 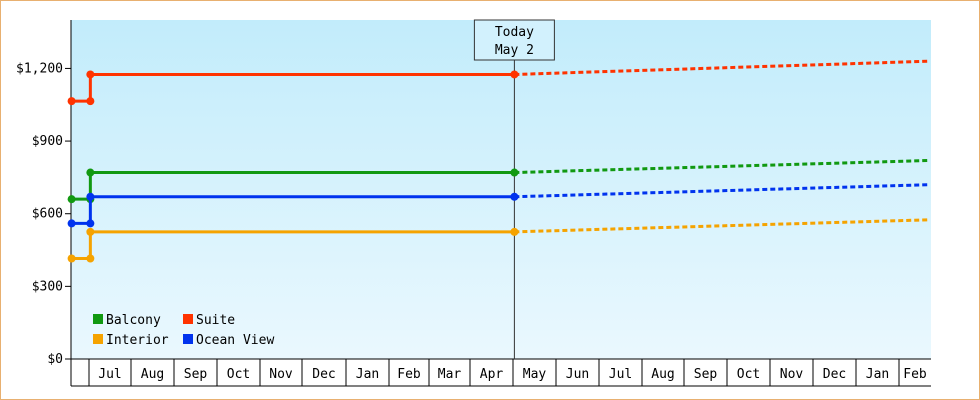 What do you see at coordinates (722, 67) in the screenshot?
I see `series-suite-forecast` at bounding box center [722, 67].